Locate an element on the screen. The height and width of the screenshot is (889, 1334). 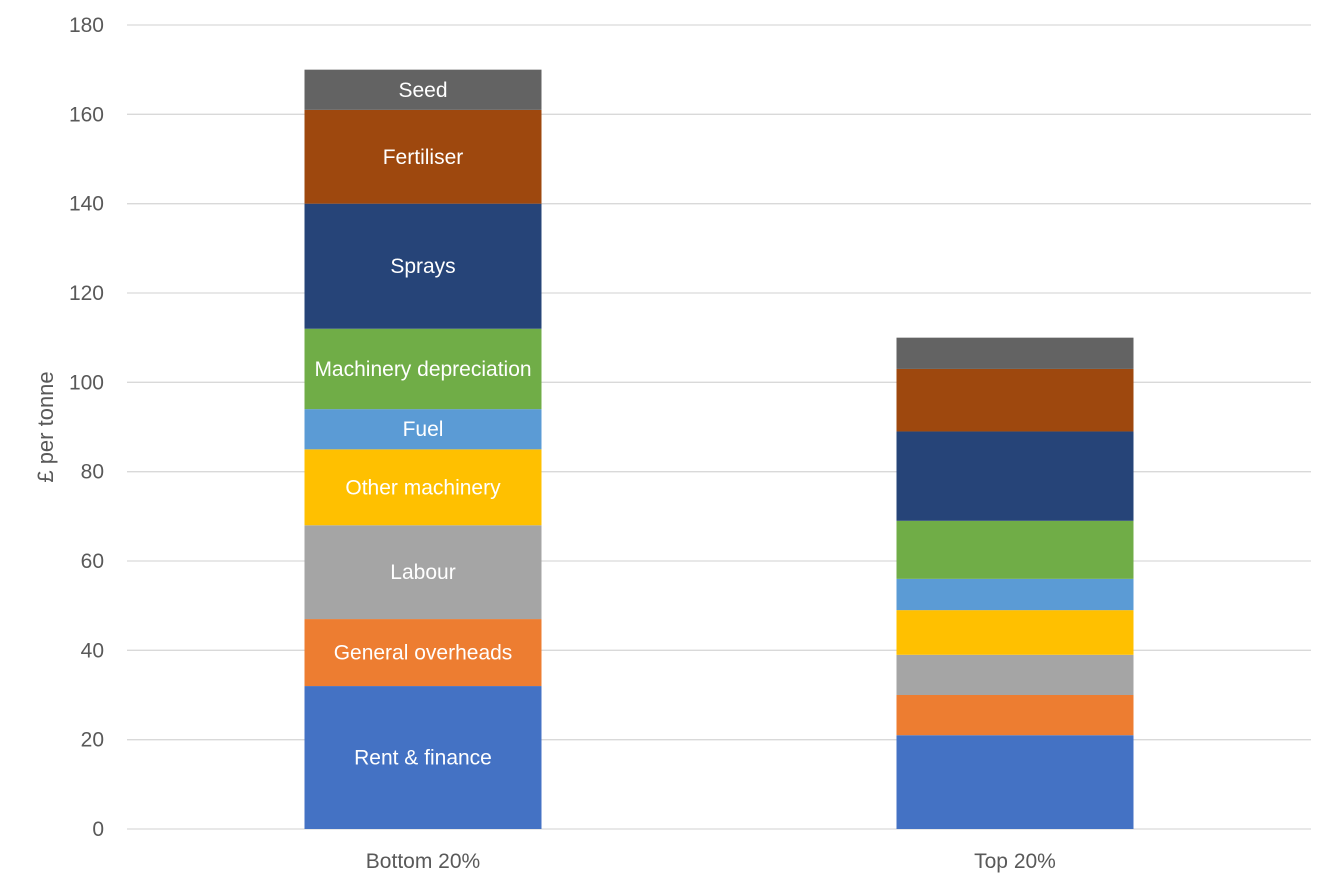
y-tick-label: 100 is located at coordinates (86, 382).